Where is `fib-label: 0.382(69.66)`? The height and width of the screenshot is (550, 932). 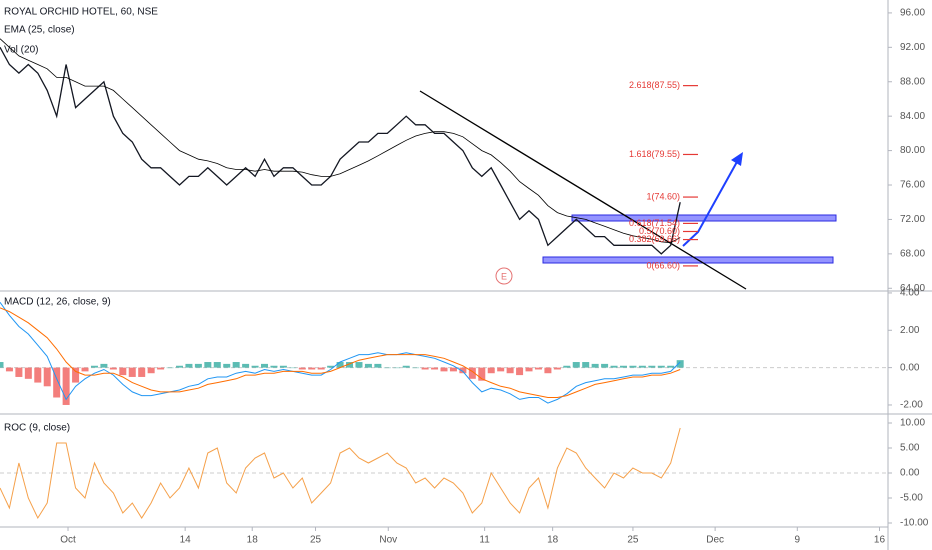
fib-label: 0.382(69.66) is located at coordinates (654, 239).